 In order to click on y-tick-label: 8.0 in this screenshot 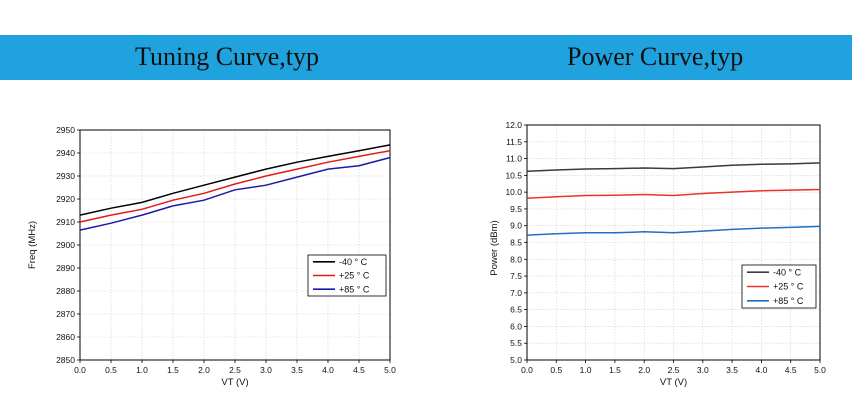, I will do `click(516, 259)`.